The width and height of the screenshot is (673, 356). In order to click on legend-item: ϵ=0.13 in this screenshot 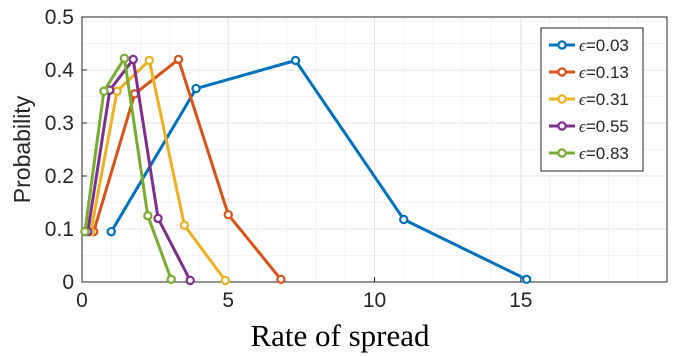, I will do `click(589, 72)`.